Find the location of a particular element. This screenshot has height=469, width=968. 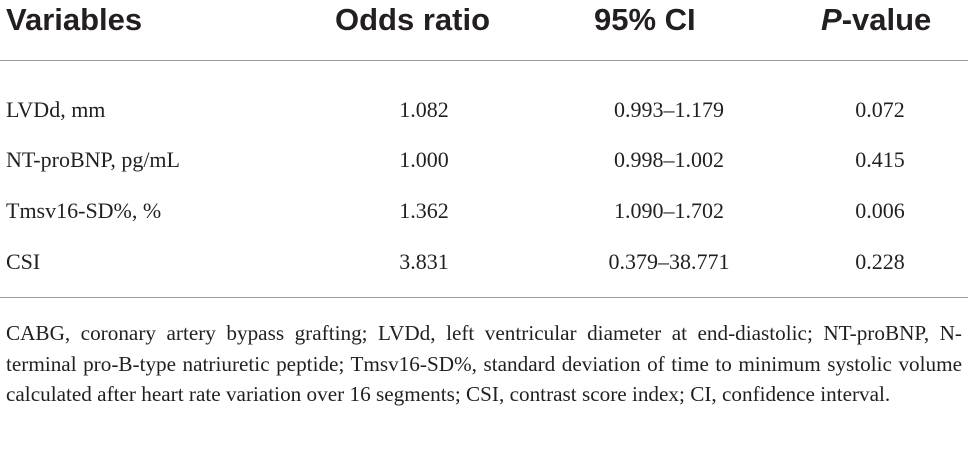

header-p-value: P-value is located at coordinates (876, 20).